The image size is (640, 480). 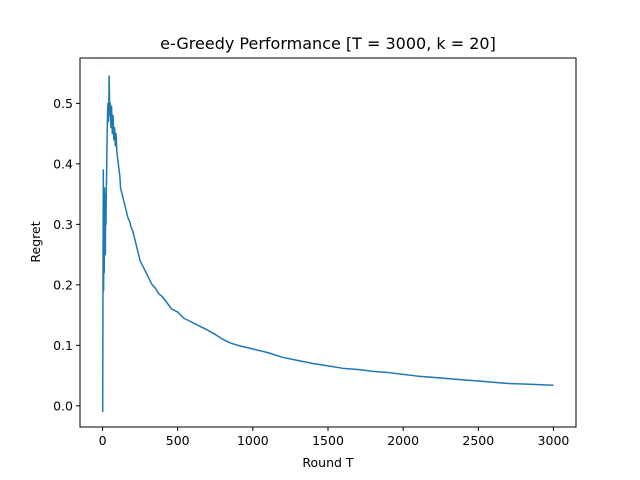 What do you see at coordinates (63, 405) in the screenshot?
I see `y-tick-label: 0.0` at bounding box center [63, 405].